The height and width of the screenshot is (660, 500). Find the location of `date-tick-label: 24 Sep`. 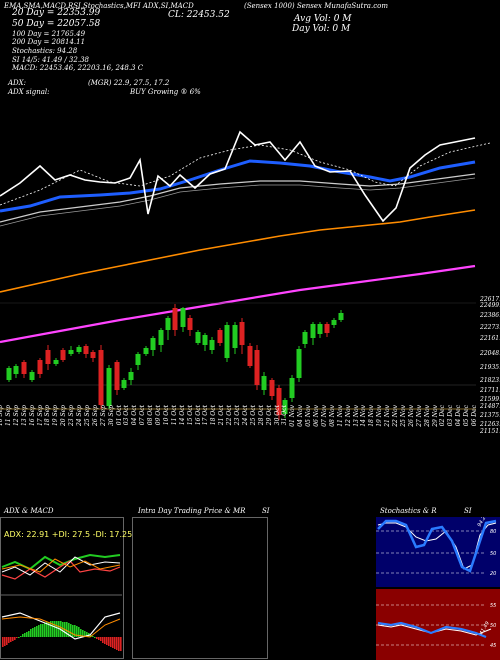

date-tick-label: 24 Sep is located at coordinates (79, 416).